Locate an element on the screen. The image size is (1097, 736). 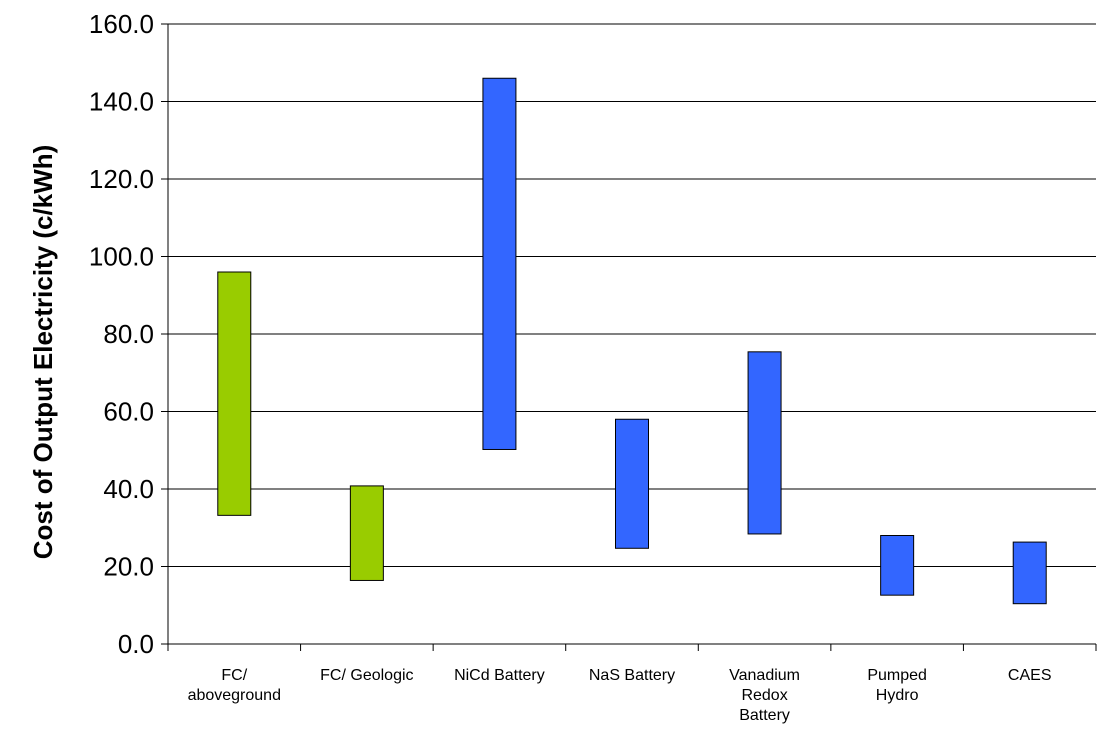
x-category-label: NiCd Battery is located at coordinates (499, 675).